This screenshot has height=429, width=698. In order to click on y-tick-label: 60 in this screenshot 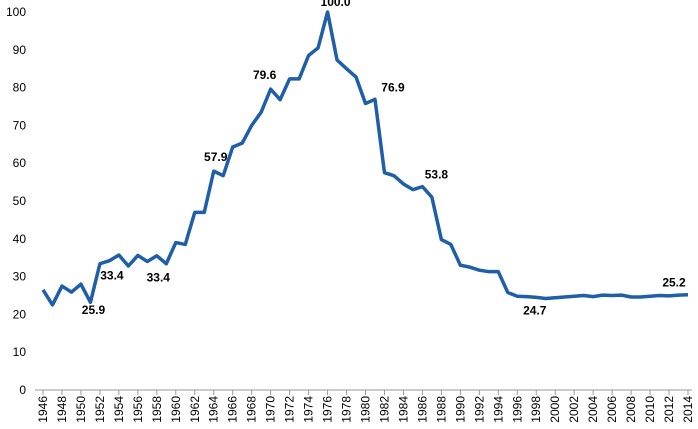, I will do `click(20, 163)`.